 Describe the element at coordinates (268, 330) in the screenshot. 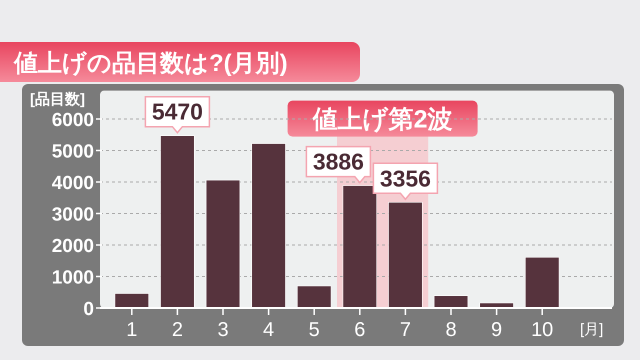

I see `x-tick-label: 4` at that location.